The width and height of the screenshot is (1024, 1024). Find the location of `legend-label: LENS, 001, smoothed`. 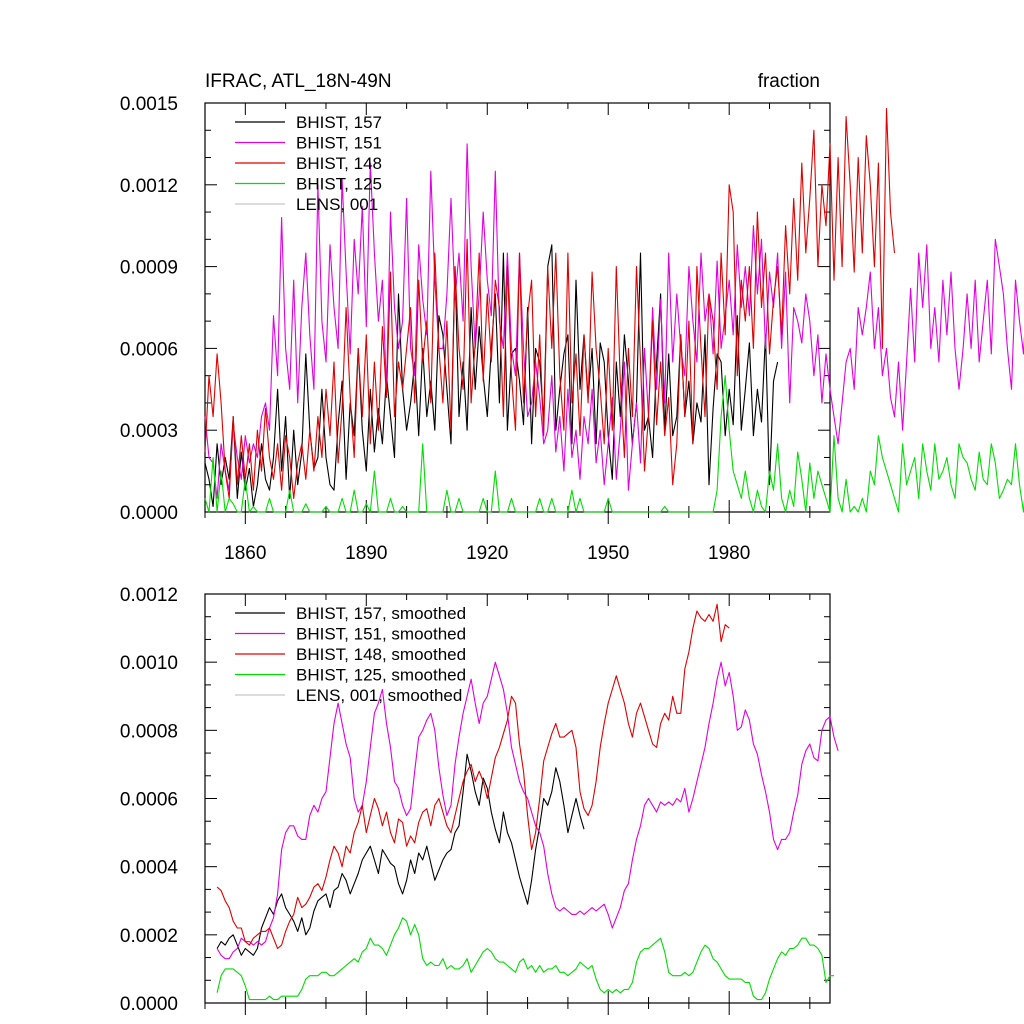

legend-label: LENS, 001, smoothed is located at coordinates (379, 695).